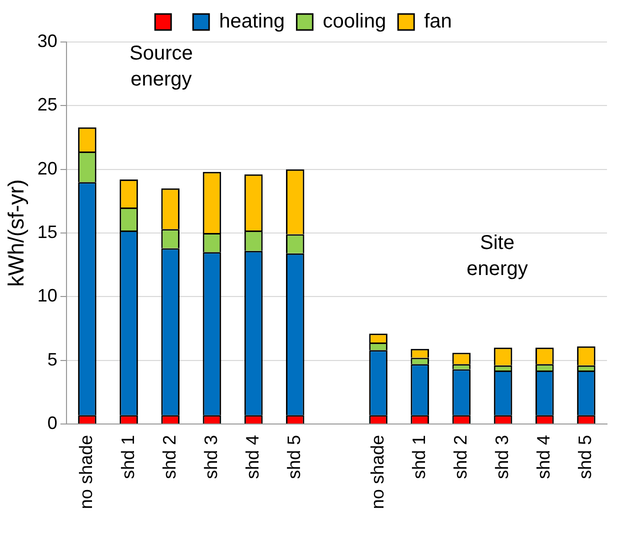  Describe the element at coordinates (15, 233) in the screenshot. I see `y-axis-title: kWh/(sf-yr)` at that location.